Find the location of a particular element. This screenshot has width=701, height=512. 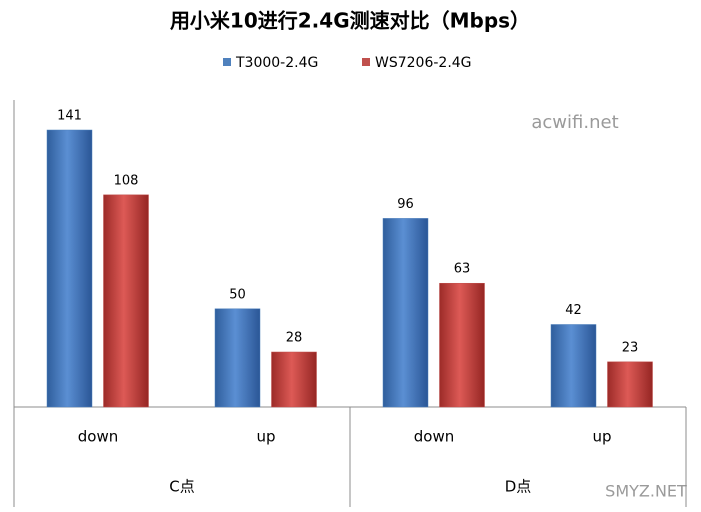

data-label: 63 is located at coordinates (462, 269).